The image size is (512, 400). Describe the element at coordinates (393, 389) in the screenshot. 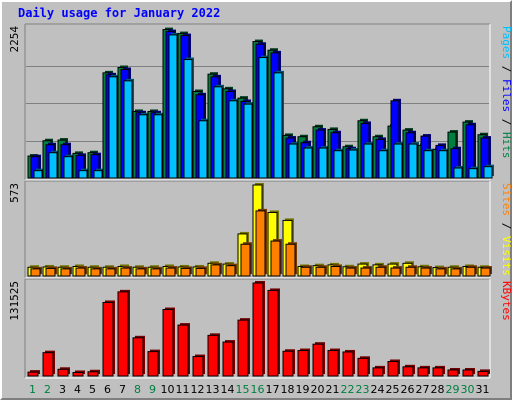

I see `day-label: 25` at that location.